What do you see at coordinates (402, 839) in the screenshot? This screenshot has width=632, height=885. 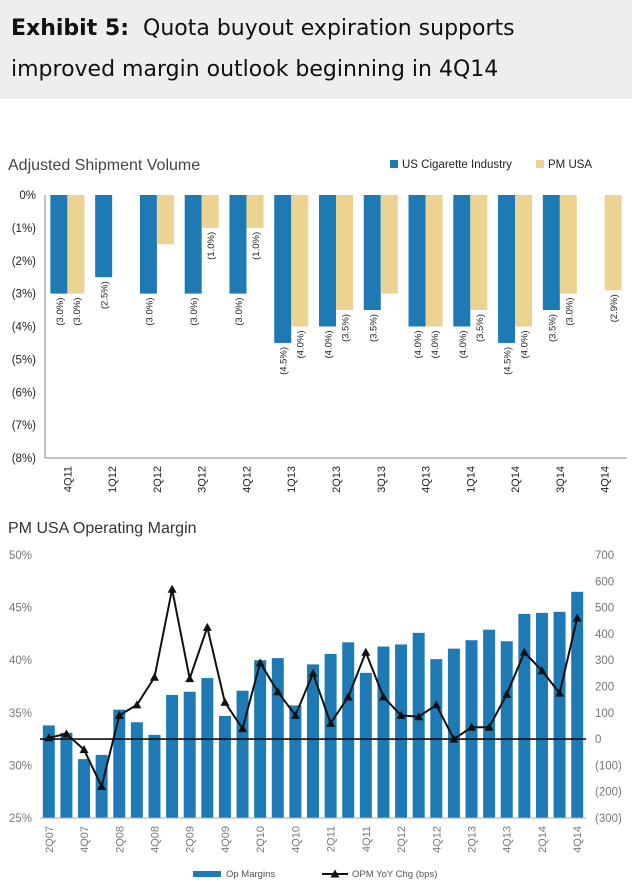 I see `x-tick-label: 2Q12` at bounding box center [402, 839].